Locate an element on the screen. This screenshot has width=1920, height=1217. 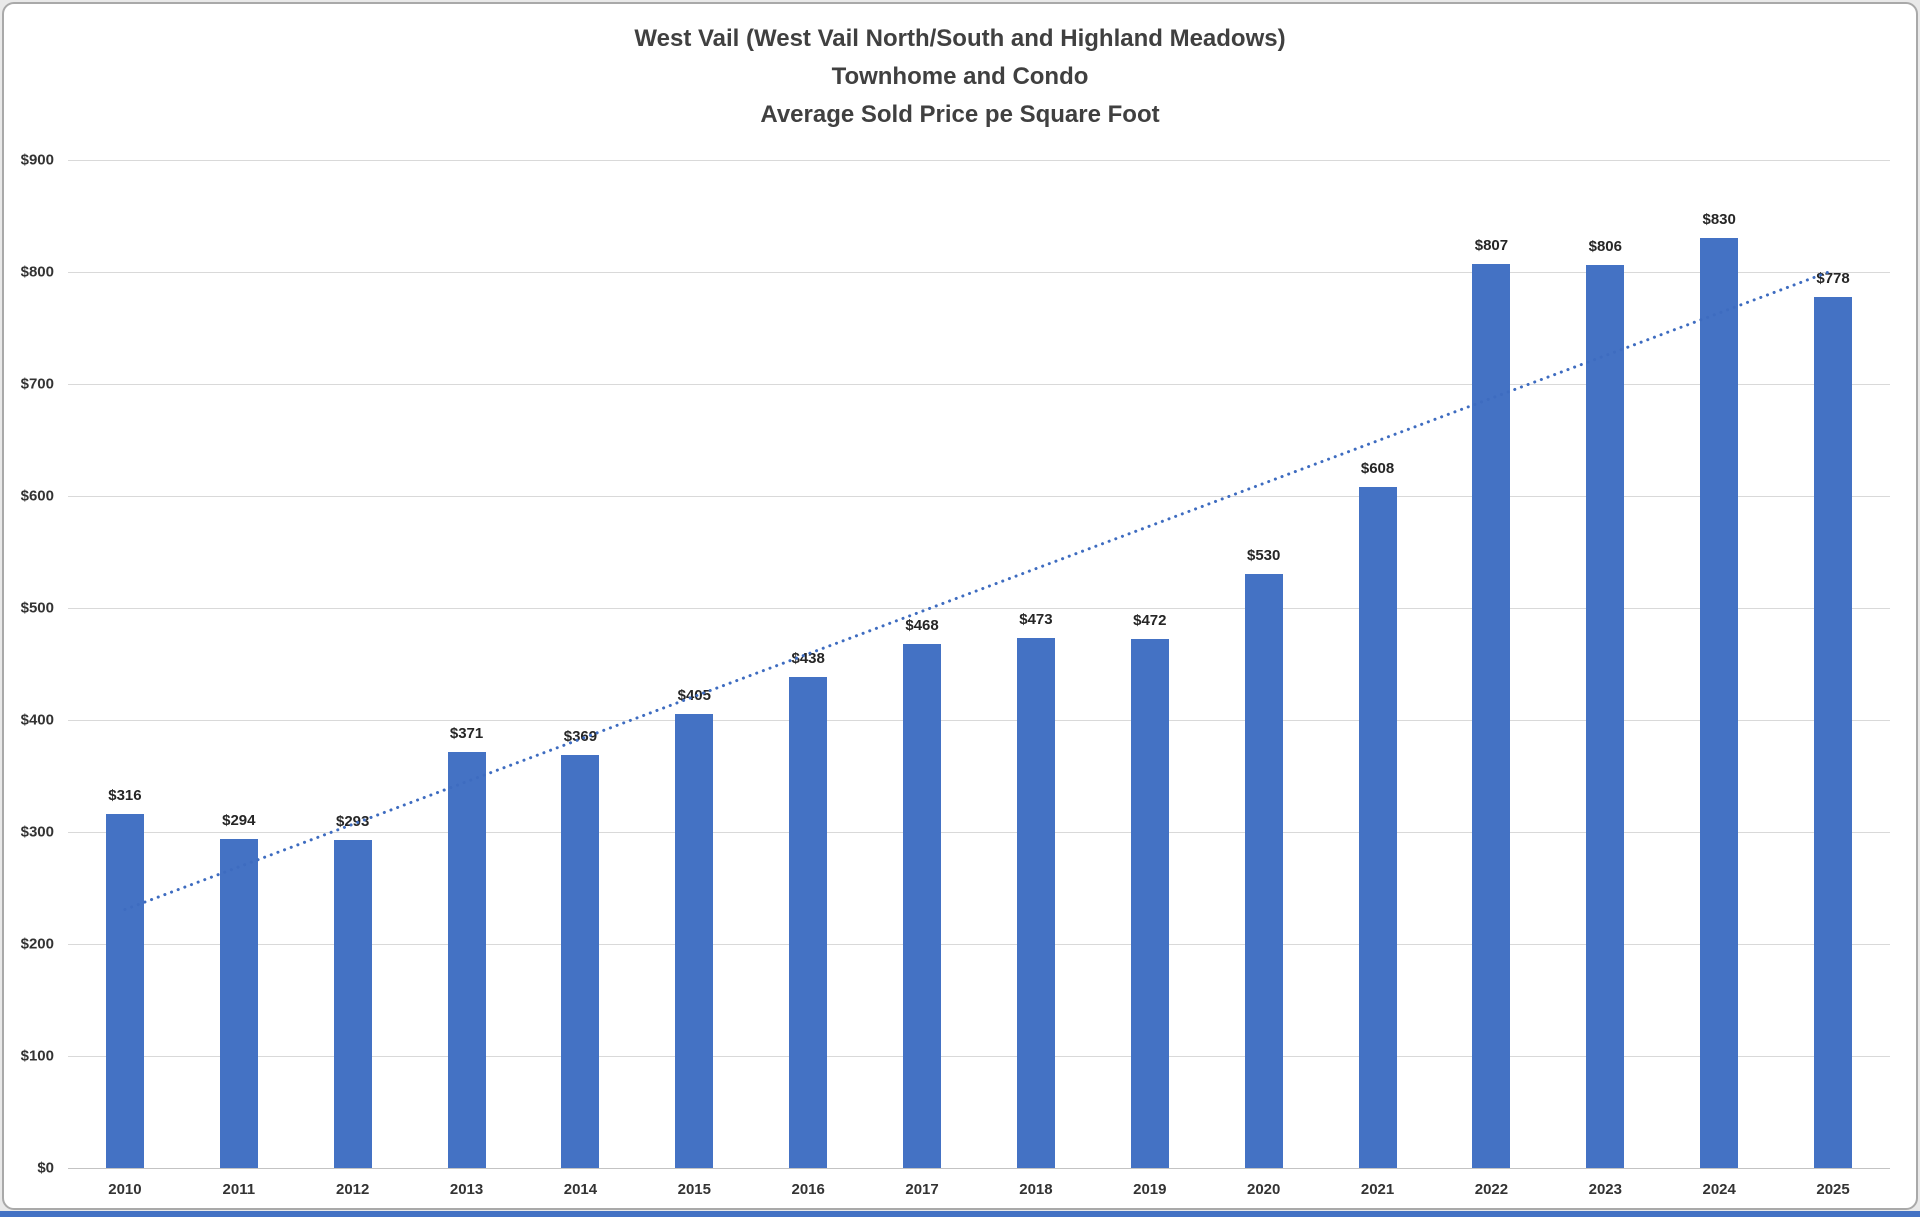
y-axis-tick-label: $400 is located at coordinates (37, 720).